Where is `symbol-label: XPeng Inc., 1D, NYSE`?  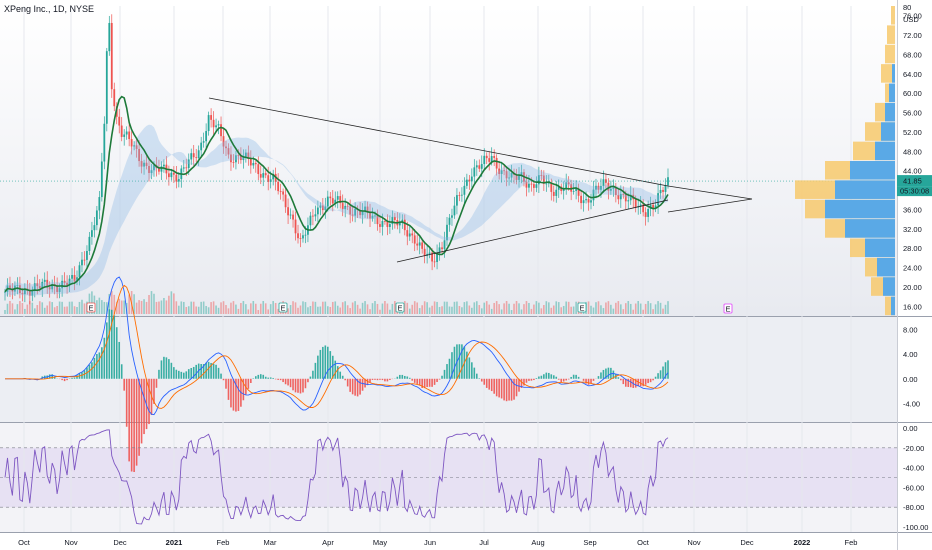 symbol-label: XPeng Inc., 1D, NYSE is located at coordinates (49, 9).